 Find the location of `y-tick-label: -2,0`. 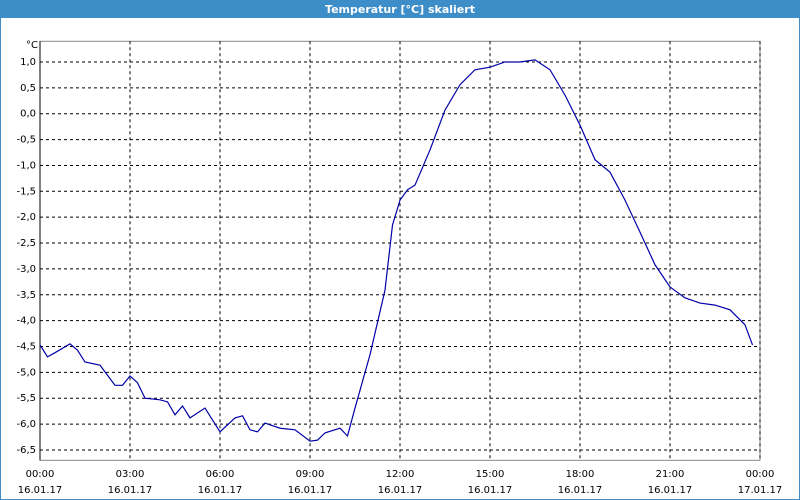

y-tick-label: -2,0 is located at coordinates (26, 217).